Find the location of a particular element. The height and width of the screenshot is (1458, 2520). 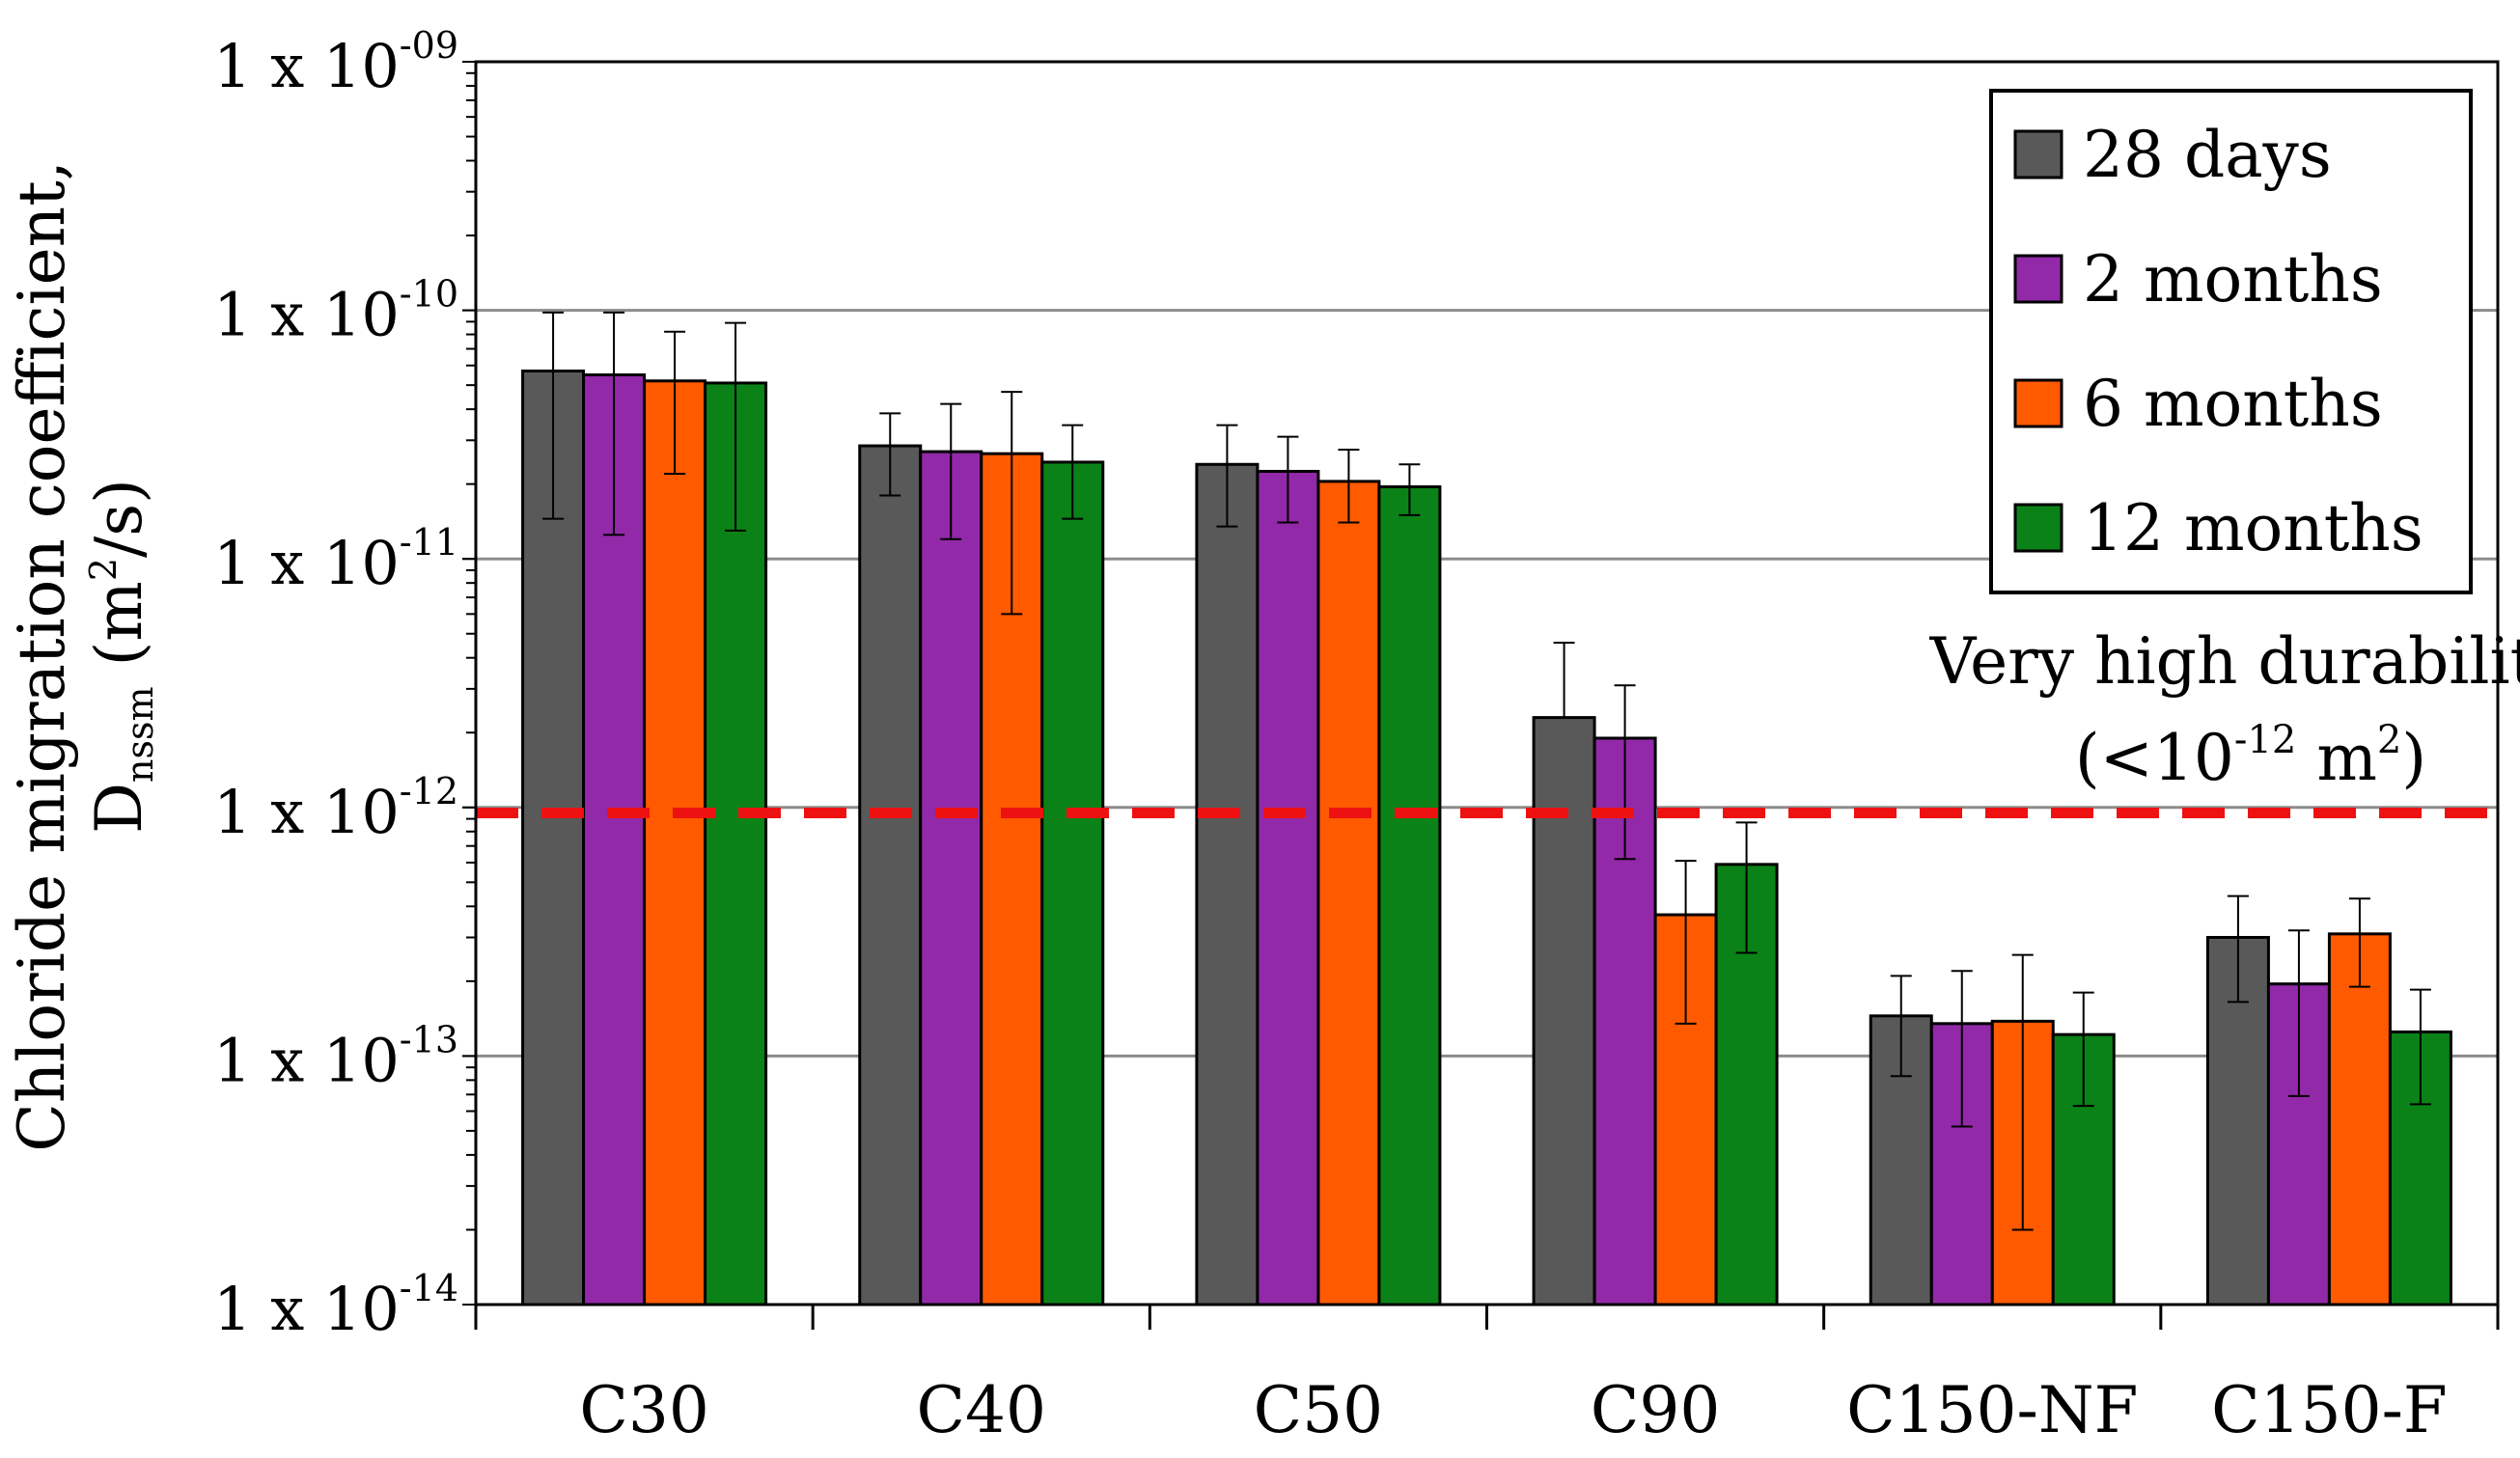

threshold-label: Very high durability (<10-12 m2) is located at coordinates (2224, 709).